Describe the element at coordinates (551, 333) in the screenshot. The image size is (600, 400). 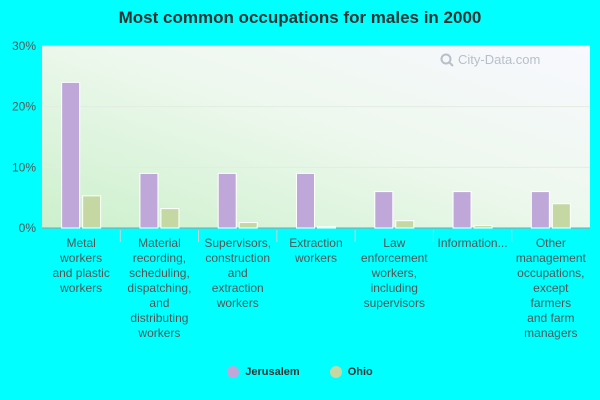
I see `x-tick-label-line: managers` at that location.